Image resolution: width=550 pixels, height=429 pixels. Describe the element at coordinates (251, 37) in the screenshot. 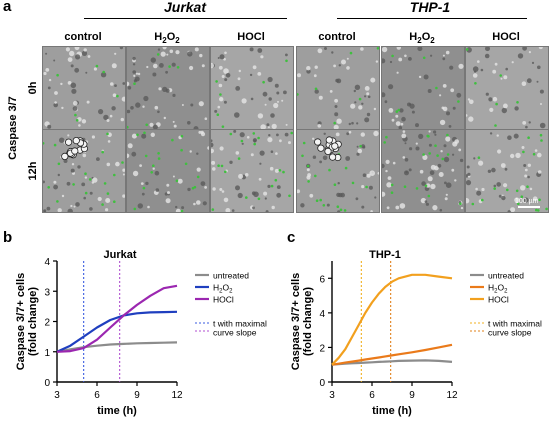

I see `cond-jurkat-hocl: HOCl` at that location.